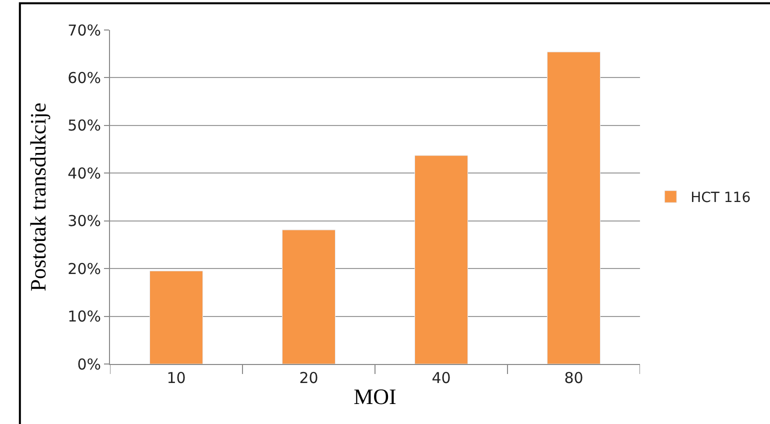  What do you see at coordinates (84, 317) in the screenshot?
I see `y-tick-label: 10%` at bounding box center [84, 317].